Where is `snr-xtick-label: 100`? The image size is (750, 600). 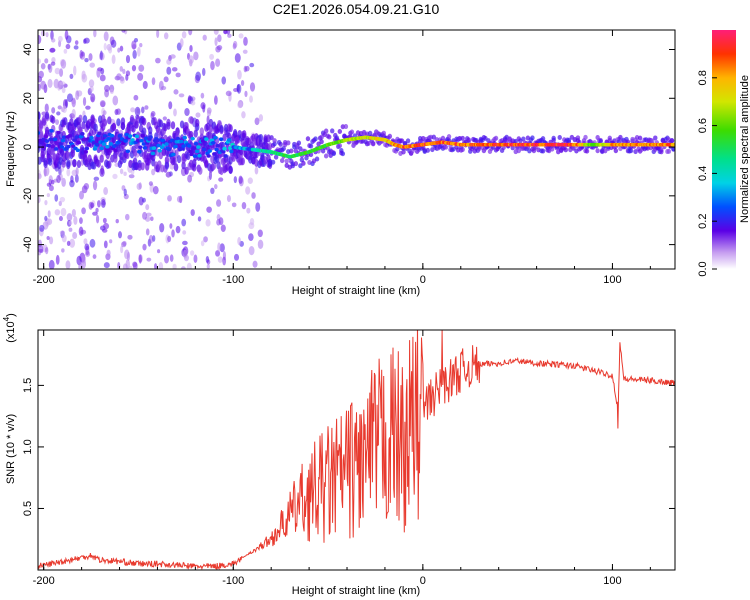
snr-xtick-label: 100 is located at coordinates (612, 581).